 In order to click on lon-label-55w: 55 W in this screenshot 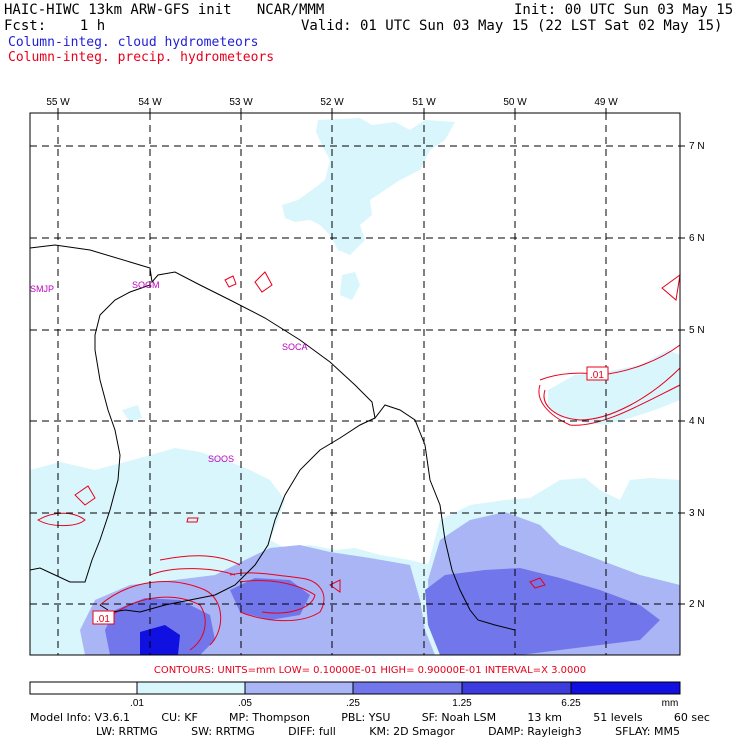, I will do `click(58, 102)`.